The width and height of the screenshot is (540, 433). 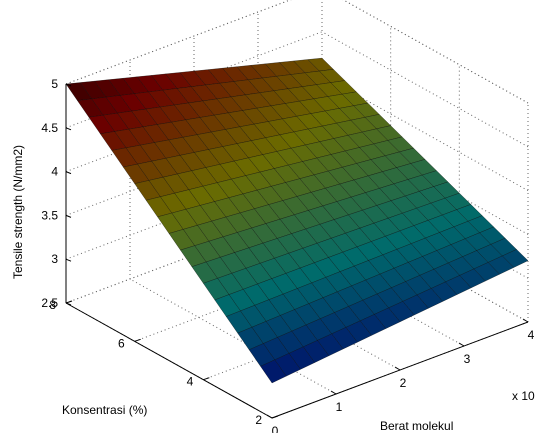 What do you see at coordinates (18, 212) in the screenshot?
I see `z-axis-label: Tensile strength (N/mm2)` at bounding box center [18, 212].